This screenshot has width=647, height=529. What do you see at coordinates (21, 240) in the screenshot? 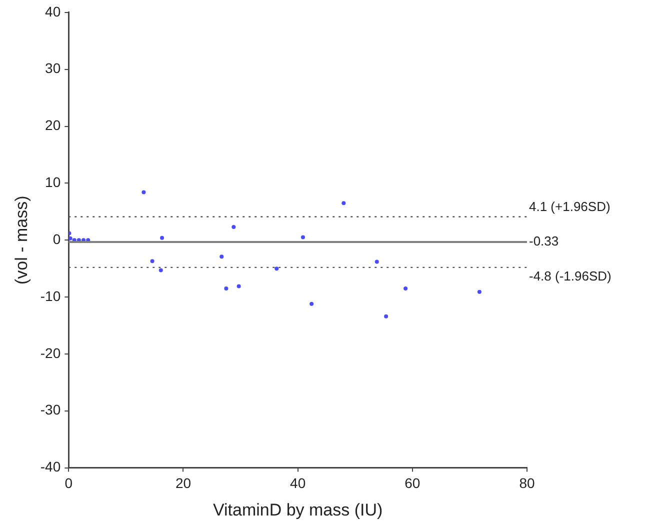
I see `y-axis-title: (vol - mass)` at bounding box center [21, 240].